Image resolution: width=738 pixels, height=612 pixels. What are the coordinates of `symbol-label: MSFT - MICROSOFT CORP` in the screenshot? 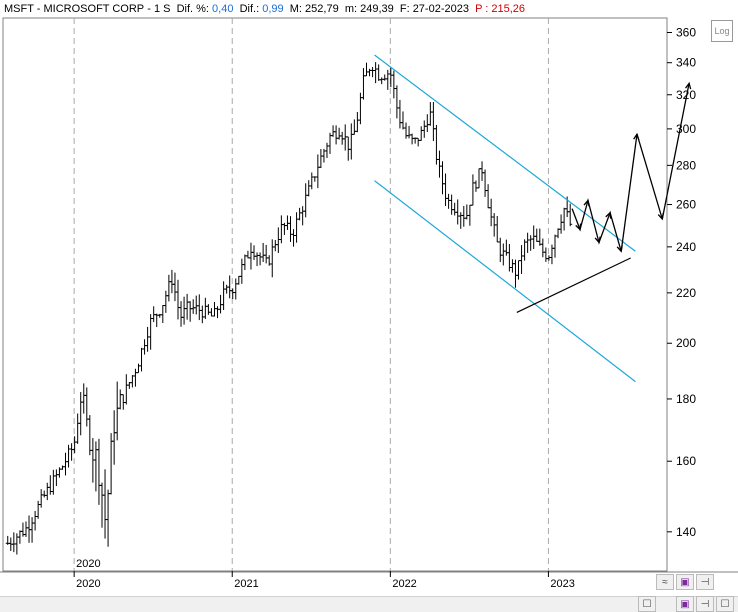 It's located at (74, 9).